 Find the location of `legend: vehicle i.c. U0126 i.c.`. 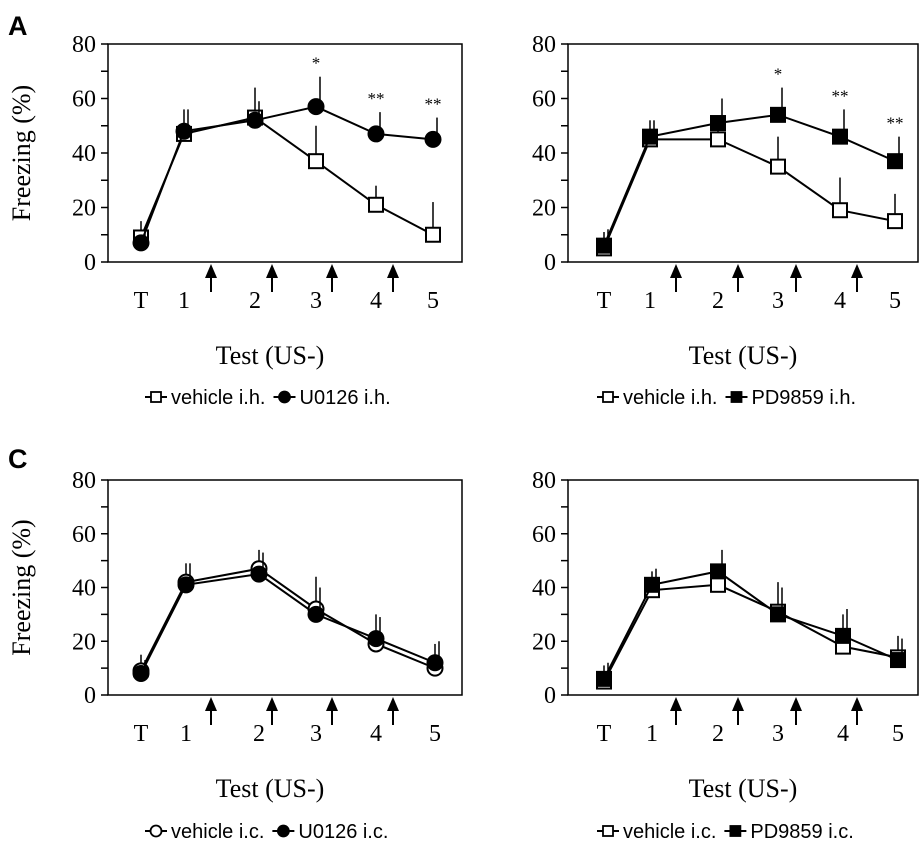

legend: vehicle i.c. U0126 i.c. is located at coordinates (266, 832).